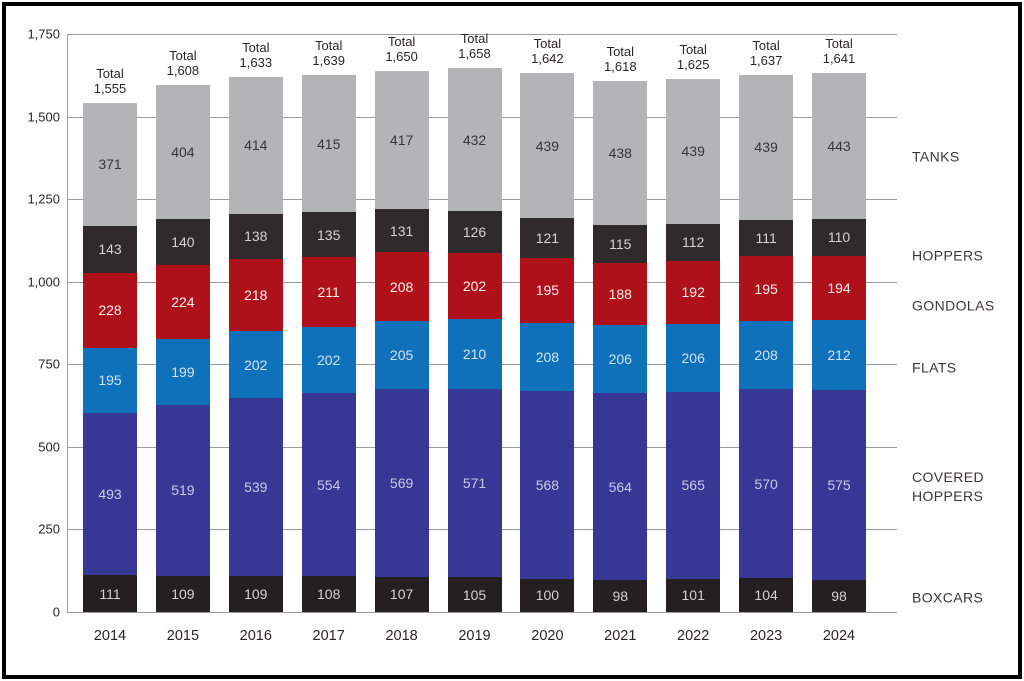 The width and height of the screenshot is (1024, 681). I want to click on segment-value-covered-hoppers-2023: 570, so click(766, 483).